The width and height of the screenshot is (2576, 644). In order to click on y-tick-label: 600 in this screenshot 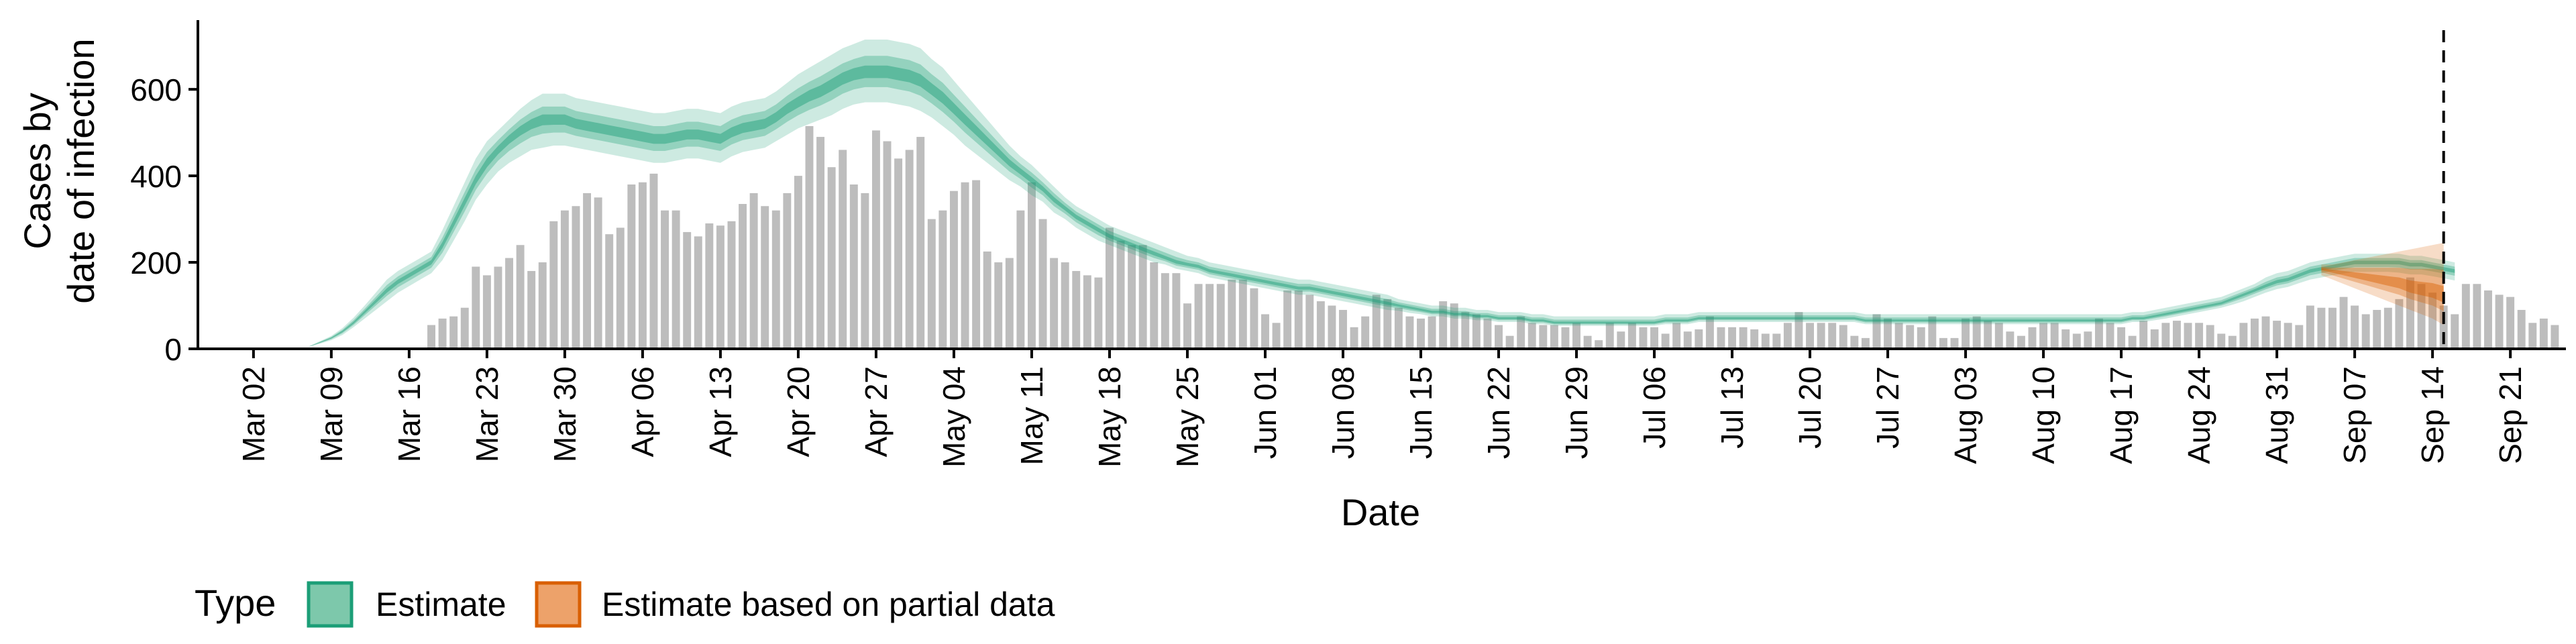, I will do `click(156, 89)`.